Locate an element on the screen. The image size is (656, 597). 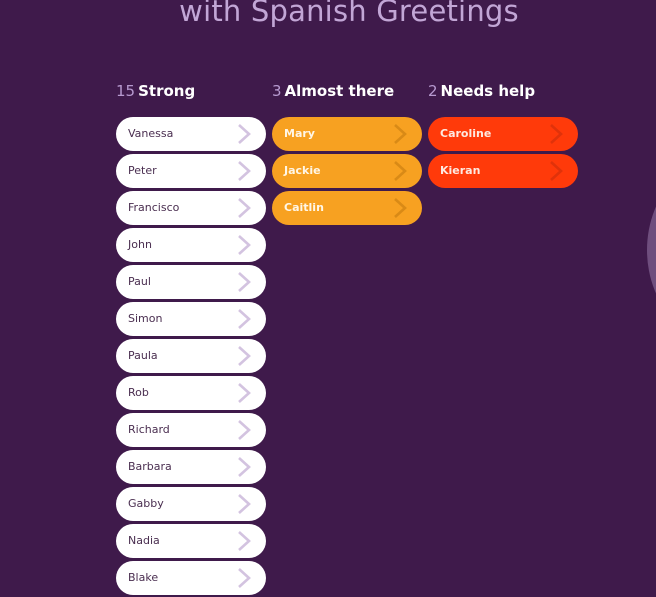
student-row: Paul is located at coordinates (191, 282).